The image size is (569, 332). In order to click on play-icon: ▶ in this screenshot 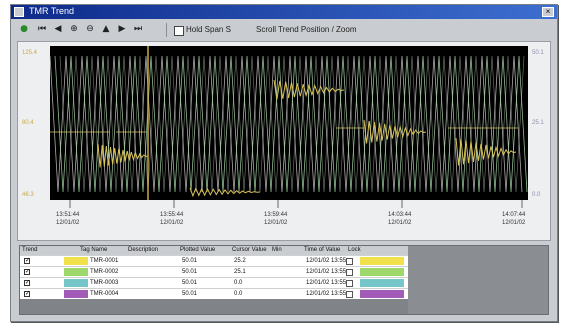, I will do `click(122, 29)`.